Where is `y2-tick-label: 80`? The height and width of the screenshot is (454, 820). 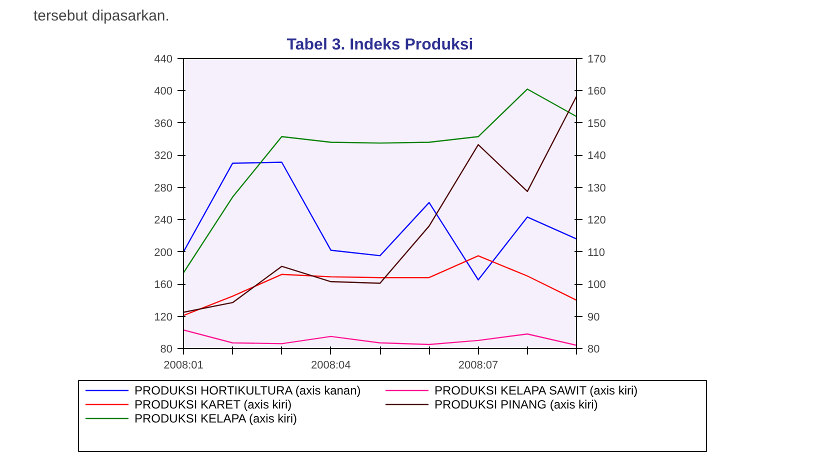 y2-tick-label: 80 is located at coordinates (594, 350).